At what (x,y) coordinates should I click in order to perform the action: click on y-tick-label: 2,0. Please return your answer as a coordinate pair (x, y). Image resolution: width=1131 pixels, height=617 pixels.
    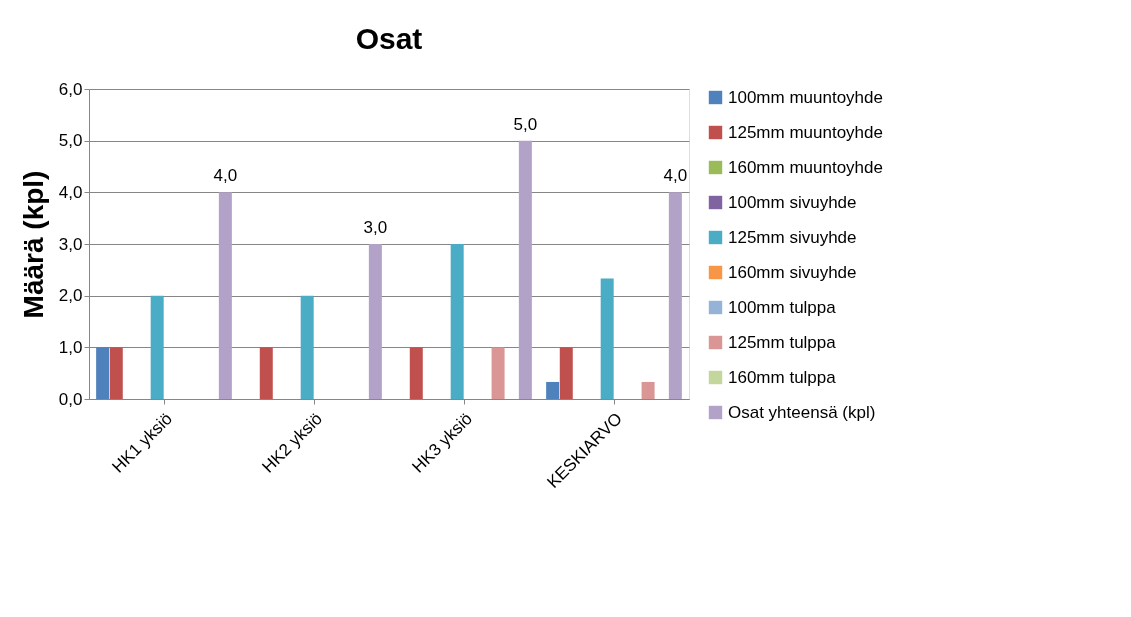
    Looking at the image, I should click on (70, 296).